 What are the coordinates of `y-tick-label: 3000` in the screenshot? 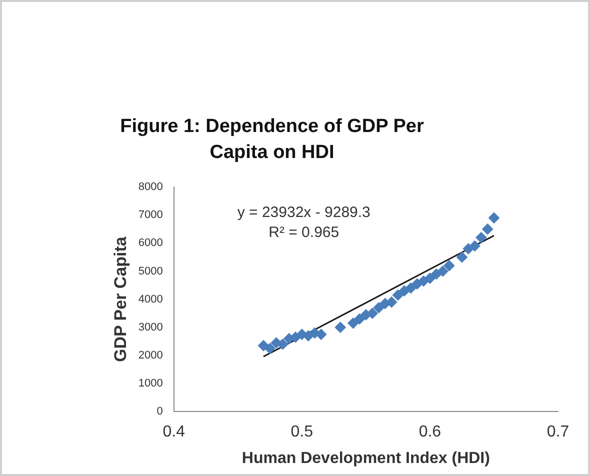 It's located at (150, 327).